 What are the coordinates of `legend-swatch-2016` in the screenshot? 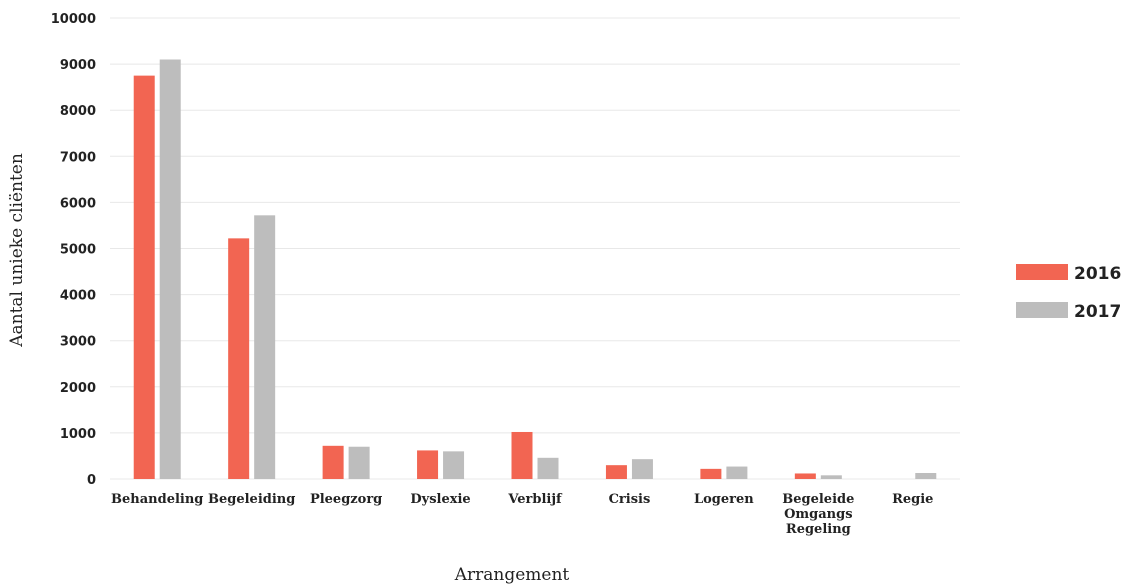 It's located at (1042, 272).